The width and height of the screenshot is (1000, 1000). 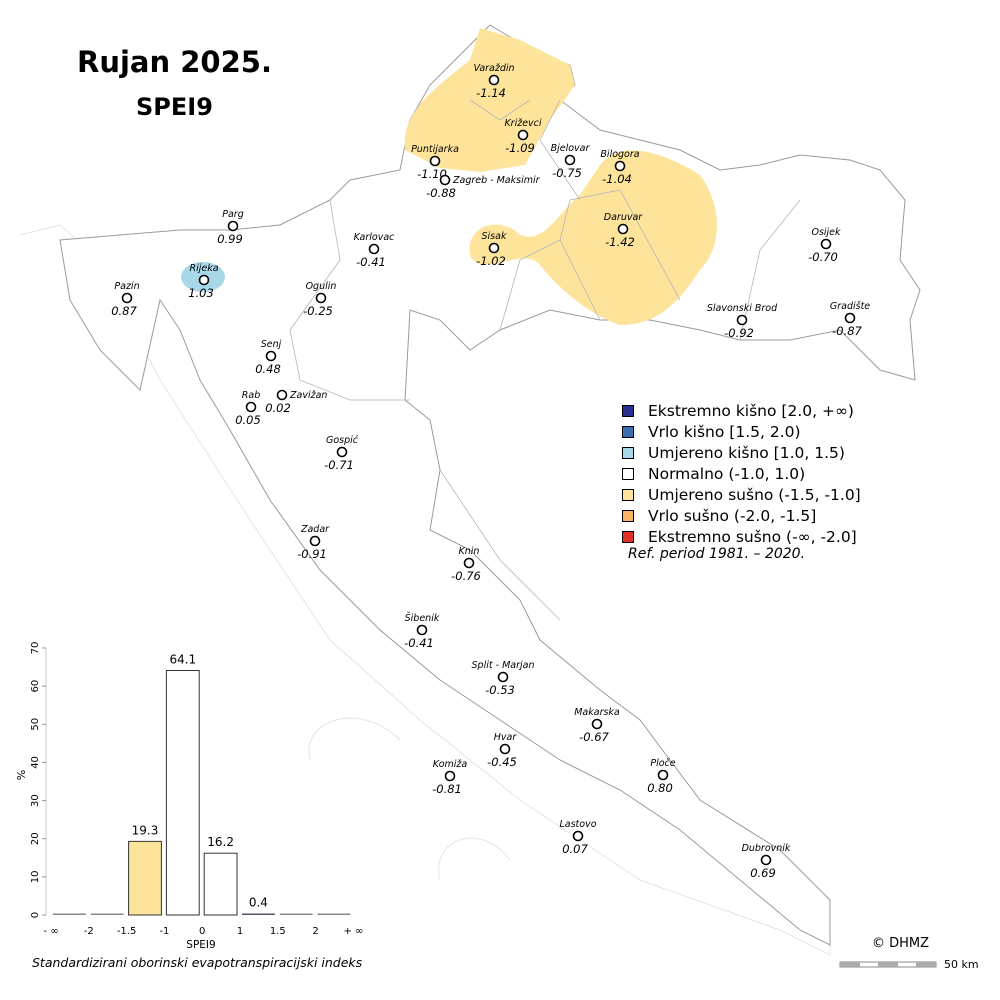 I want to click on legend-label: Ekstremno kišno [2.0, +∞), so click(x=751, y=410).